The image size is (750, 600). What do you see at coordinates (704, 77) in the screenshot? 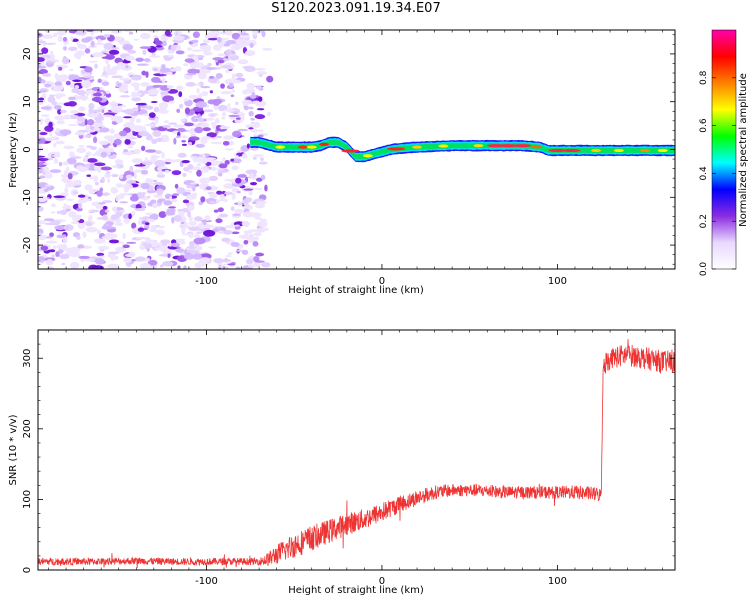
I see `colorbar-tick-label: 0.8` at bounding box center [704, 77].